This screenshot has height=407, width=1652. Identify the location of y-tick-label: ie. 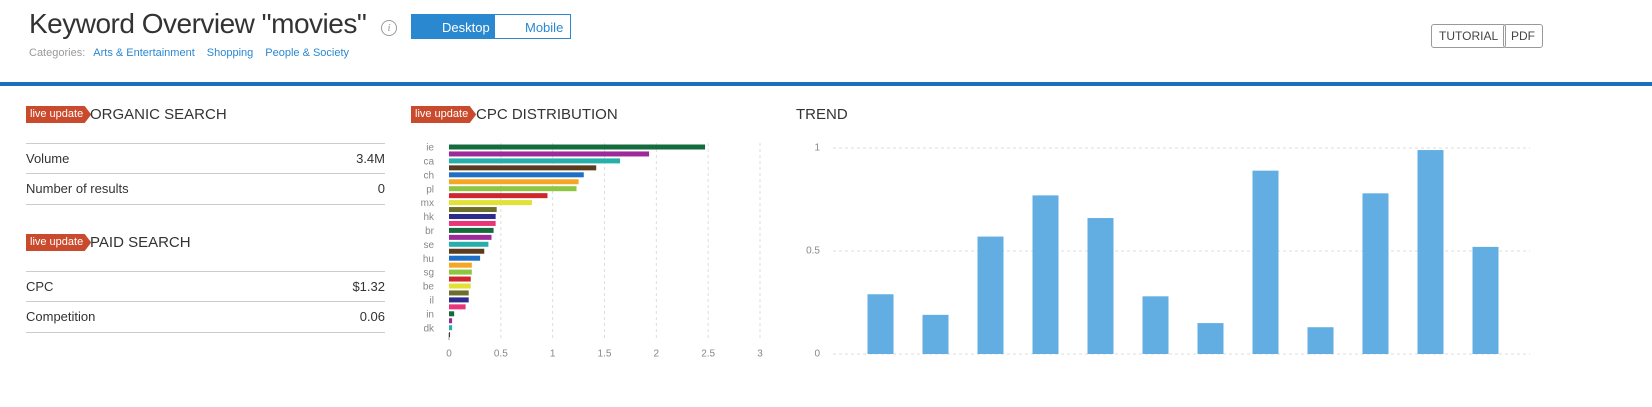
(430, 148).